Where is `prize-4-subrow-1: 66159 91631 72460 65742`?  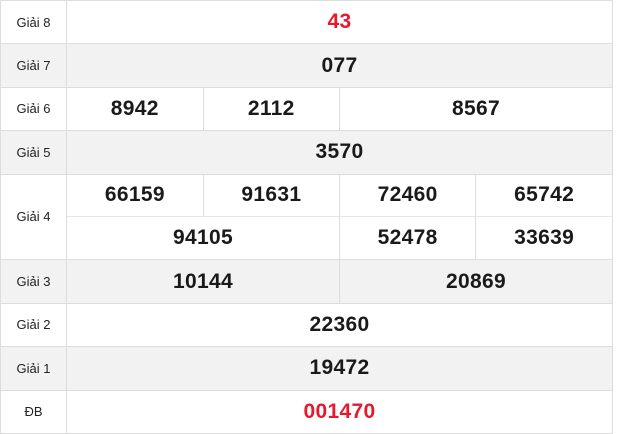 prize-4-subrow-1: 66159 91631 72460 65742 is located at coordinates (339, 196).